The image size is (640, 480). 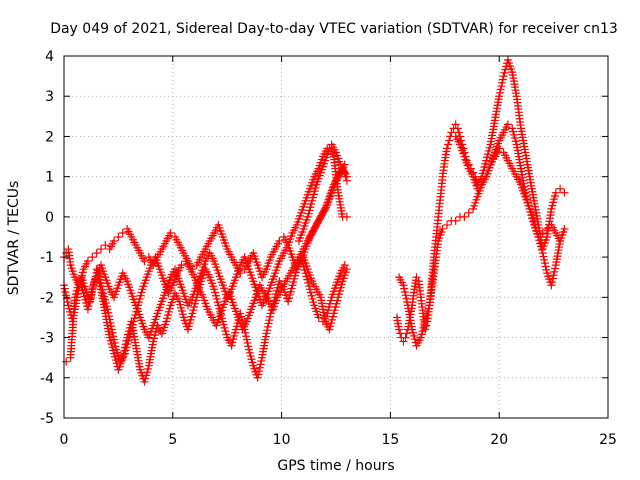 I want to click on y-tick-label-6: -2, so click(x=47, y=298).